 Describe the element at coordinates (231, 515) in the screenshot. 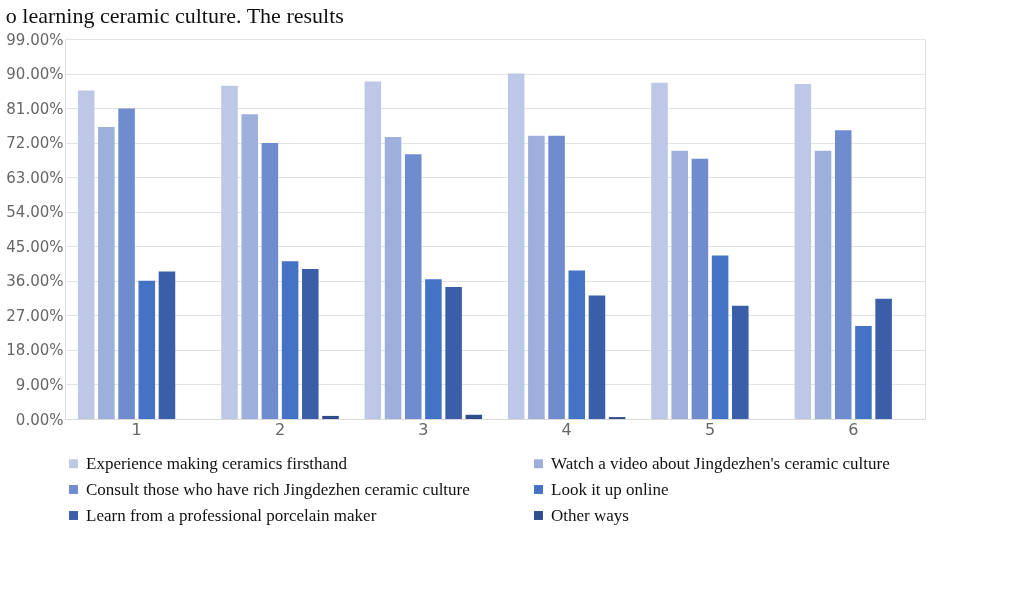

I see `legend-label: Learn from a professional porcelain maker` at that location.